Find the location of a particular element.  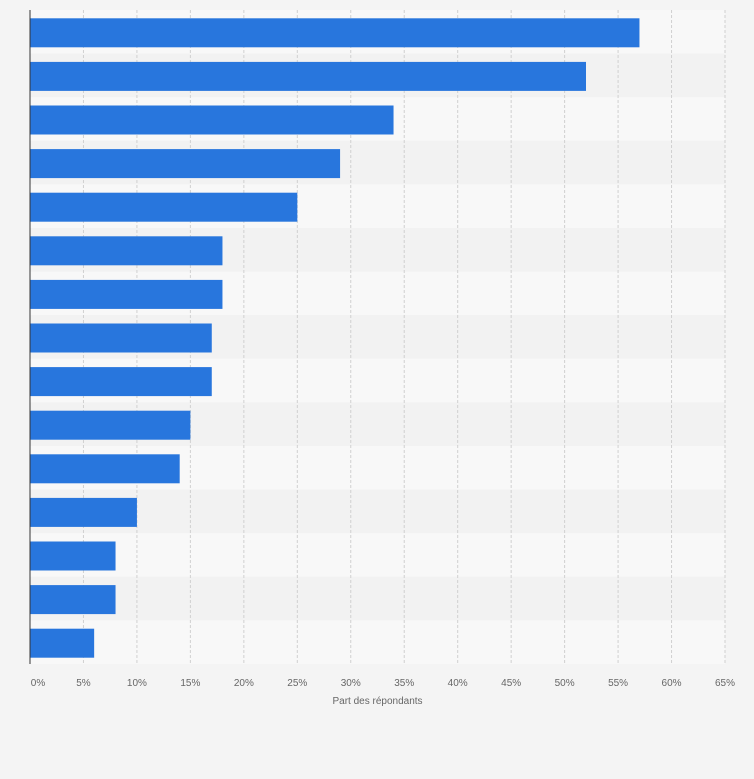

x-tick-label: 25% is located at coordinates (297, 683).